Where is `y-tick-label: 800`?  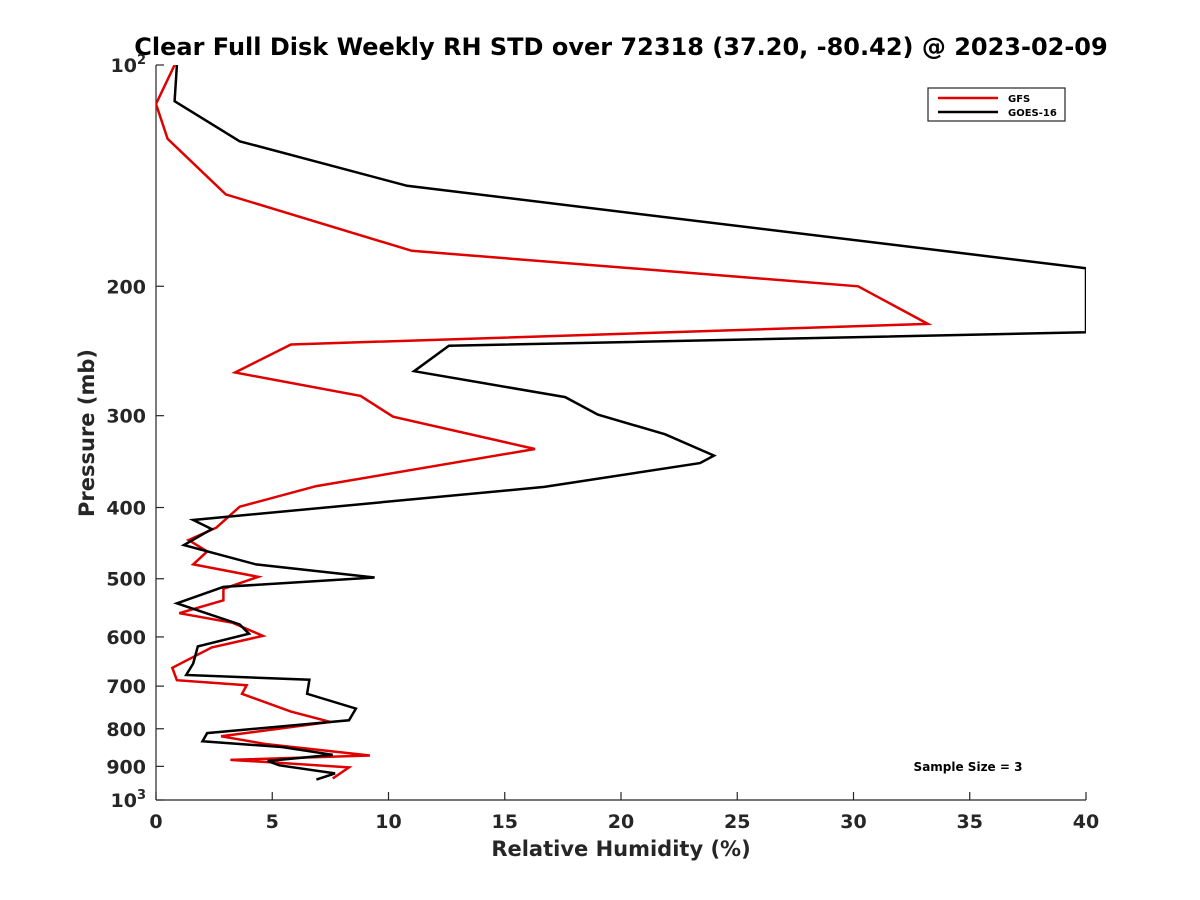
y-tick-label: 800 is located at coordinates (126, 730).